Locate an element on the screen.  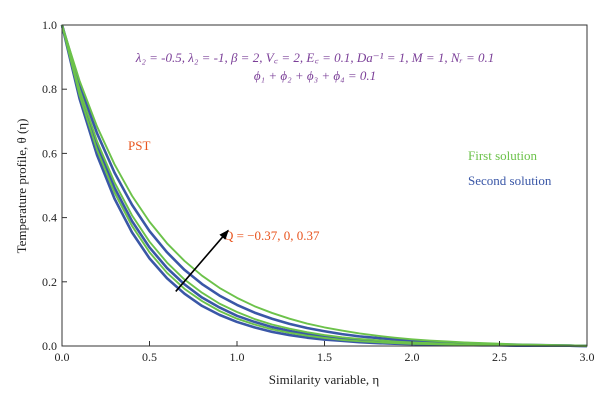
legend: First solution Second solution is located at coordinates (510, 168).